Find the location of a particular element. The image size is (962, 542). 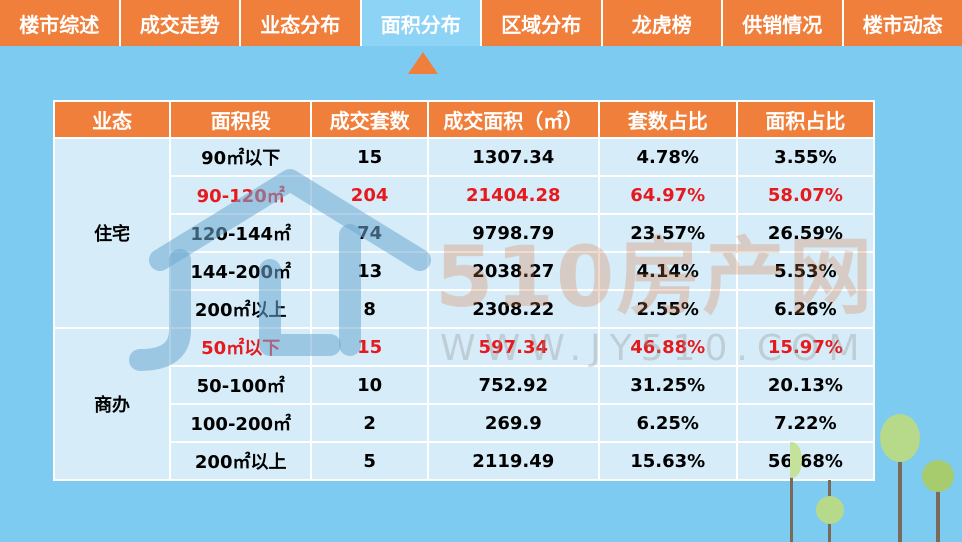

area-range-cell: 144-200㎡ is located at coordinates (241, 271).